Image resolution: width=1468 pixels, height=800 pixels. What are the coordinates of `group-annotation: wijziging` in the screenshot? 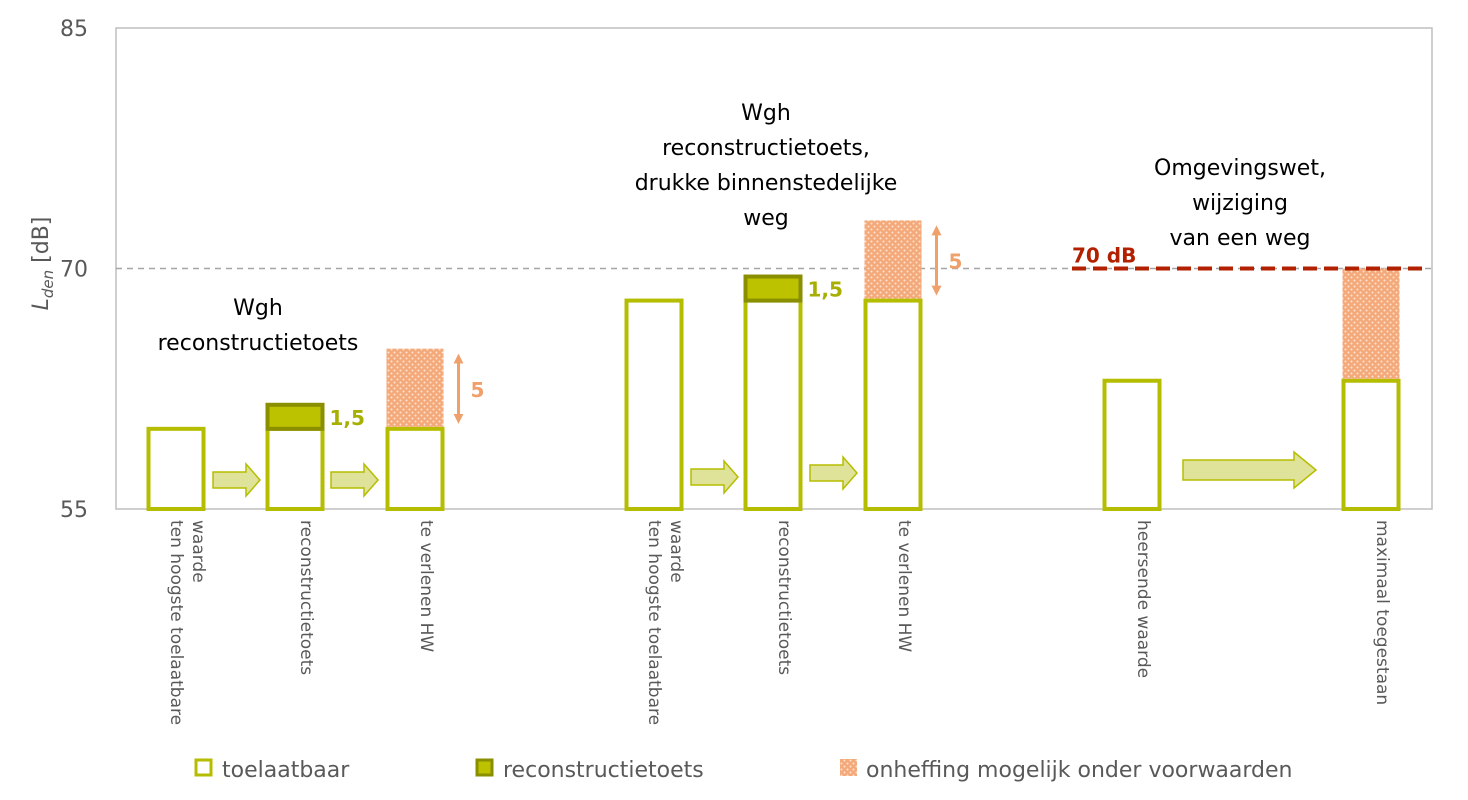 It's located at (1240, 203).